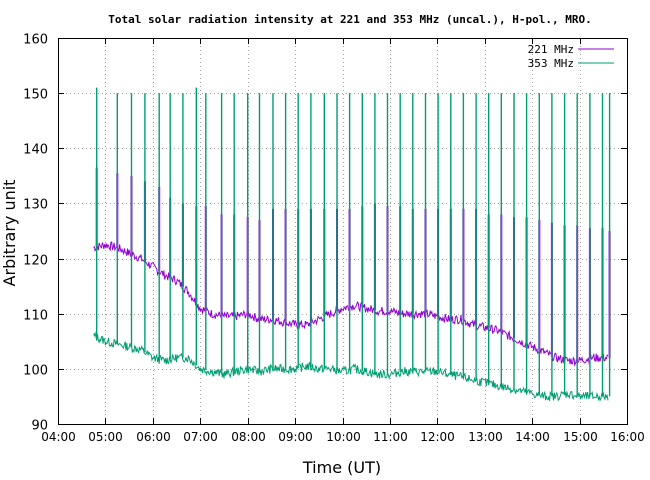  Describe the element at coordinates (295, 437) in the screenshot. I see `x-tick-label: 09:00` at that location.